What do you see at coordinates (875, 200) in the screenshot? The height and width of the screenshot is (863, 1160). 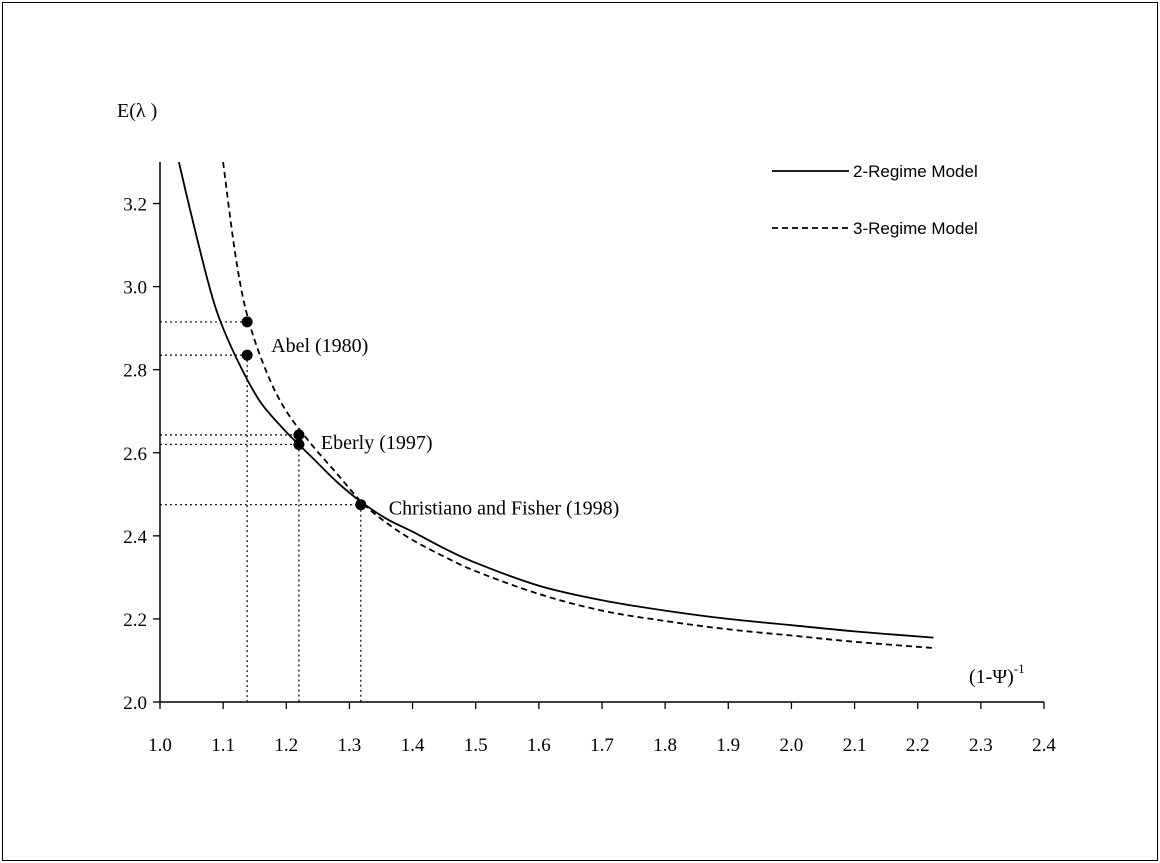 I see `legend: 2-Regime Model 3-Regime Model` at bounding box center [875, 200].